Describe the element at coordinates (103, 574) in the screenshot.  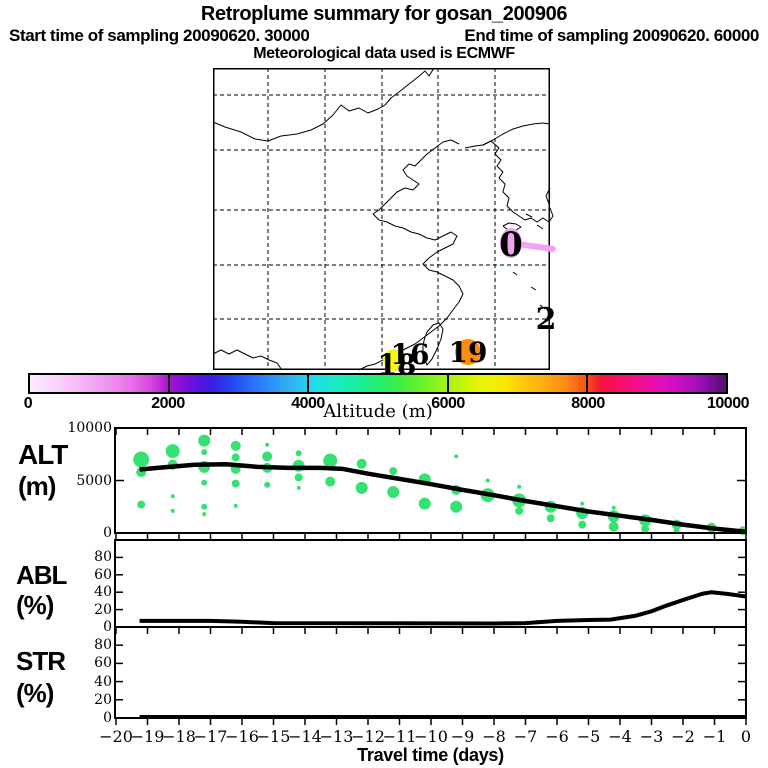
I see `abl-ytick-label: 60` at that location.